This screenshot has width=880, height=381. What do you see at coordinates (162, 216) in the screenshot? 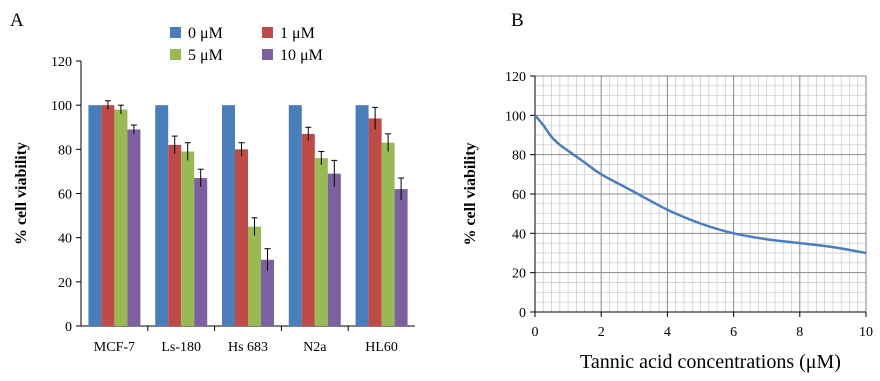
I see `bar-ls-180-s0` at bounding box center [162, 216].